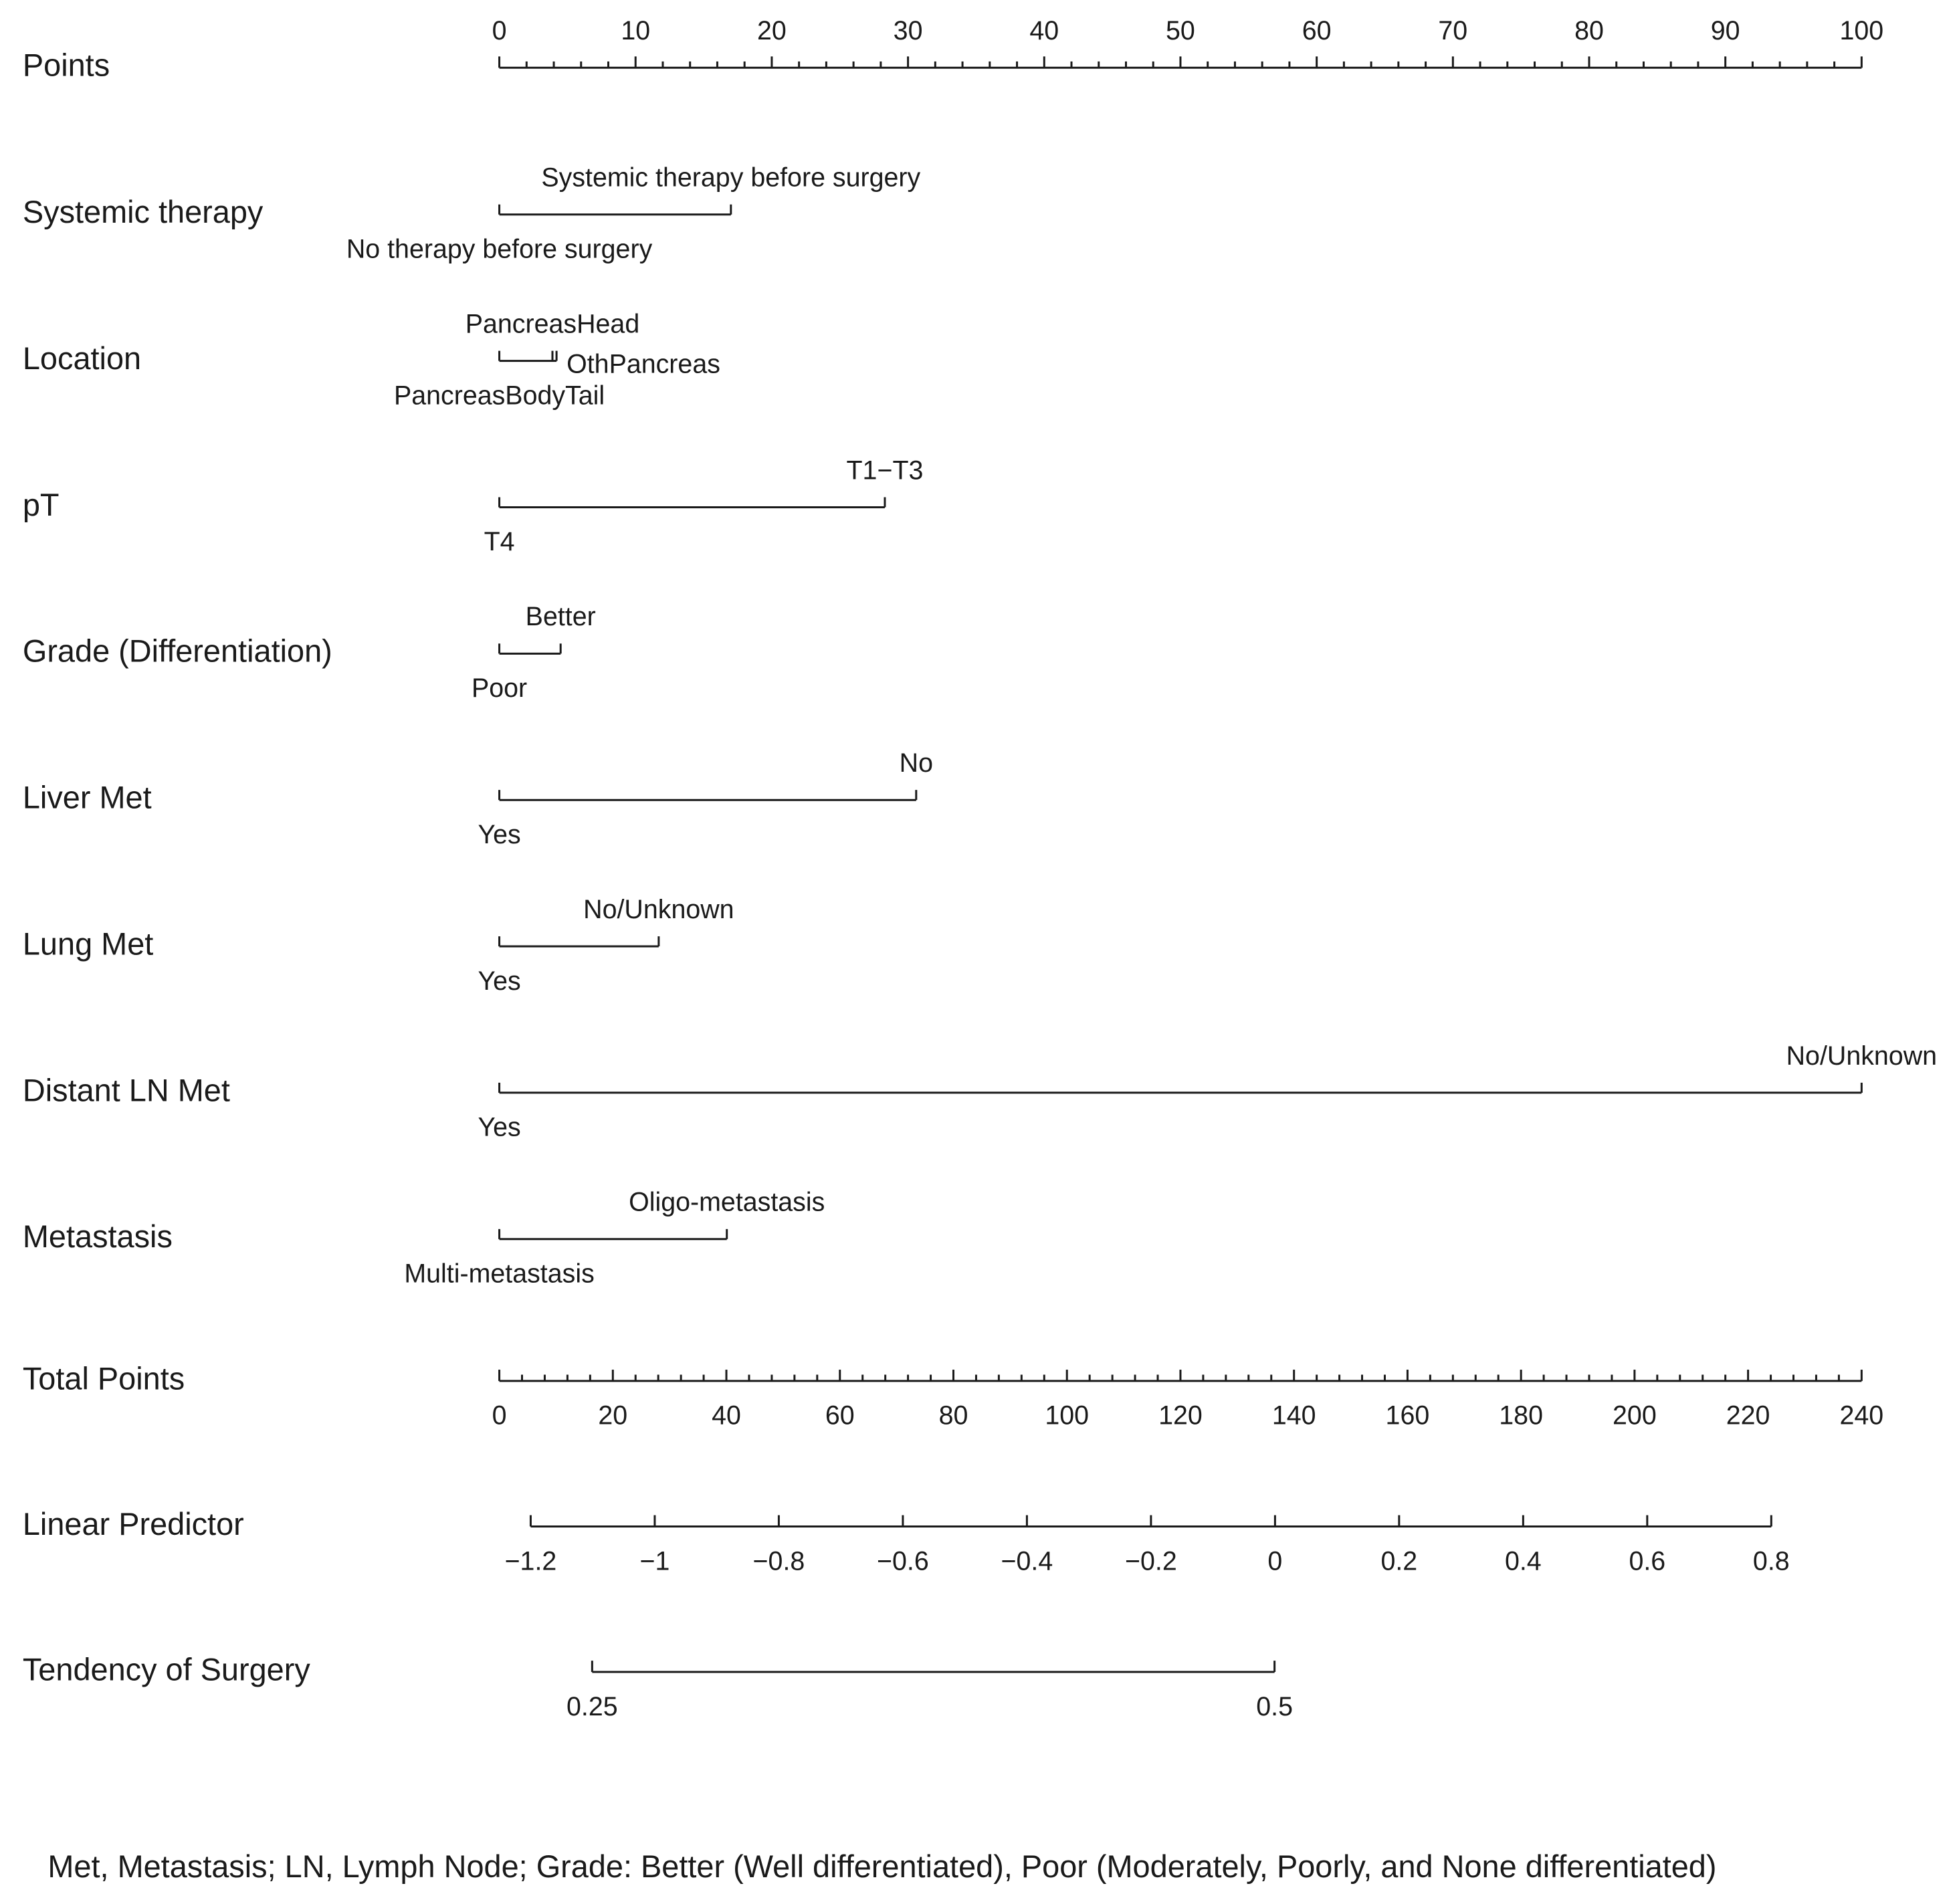 The image size is (1957, 1904). Describe the element at coordinates (1635, 1416) in the screenshot. I see `tick-label: 200` at that location.